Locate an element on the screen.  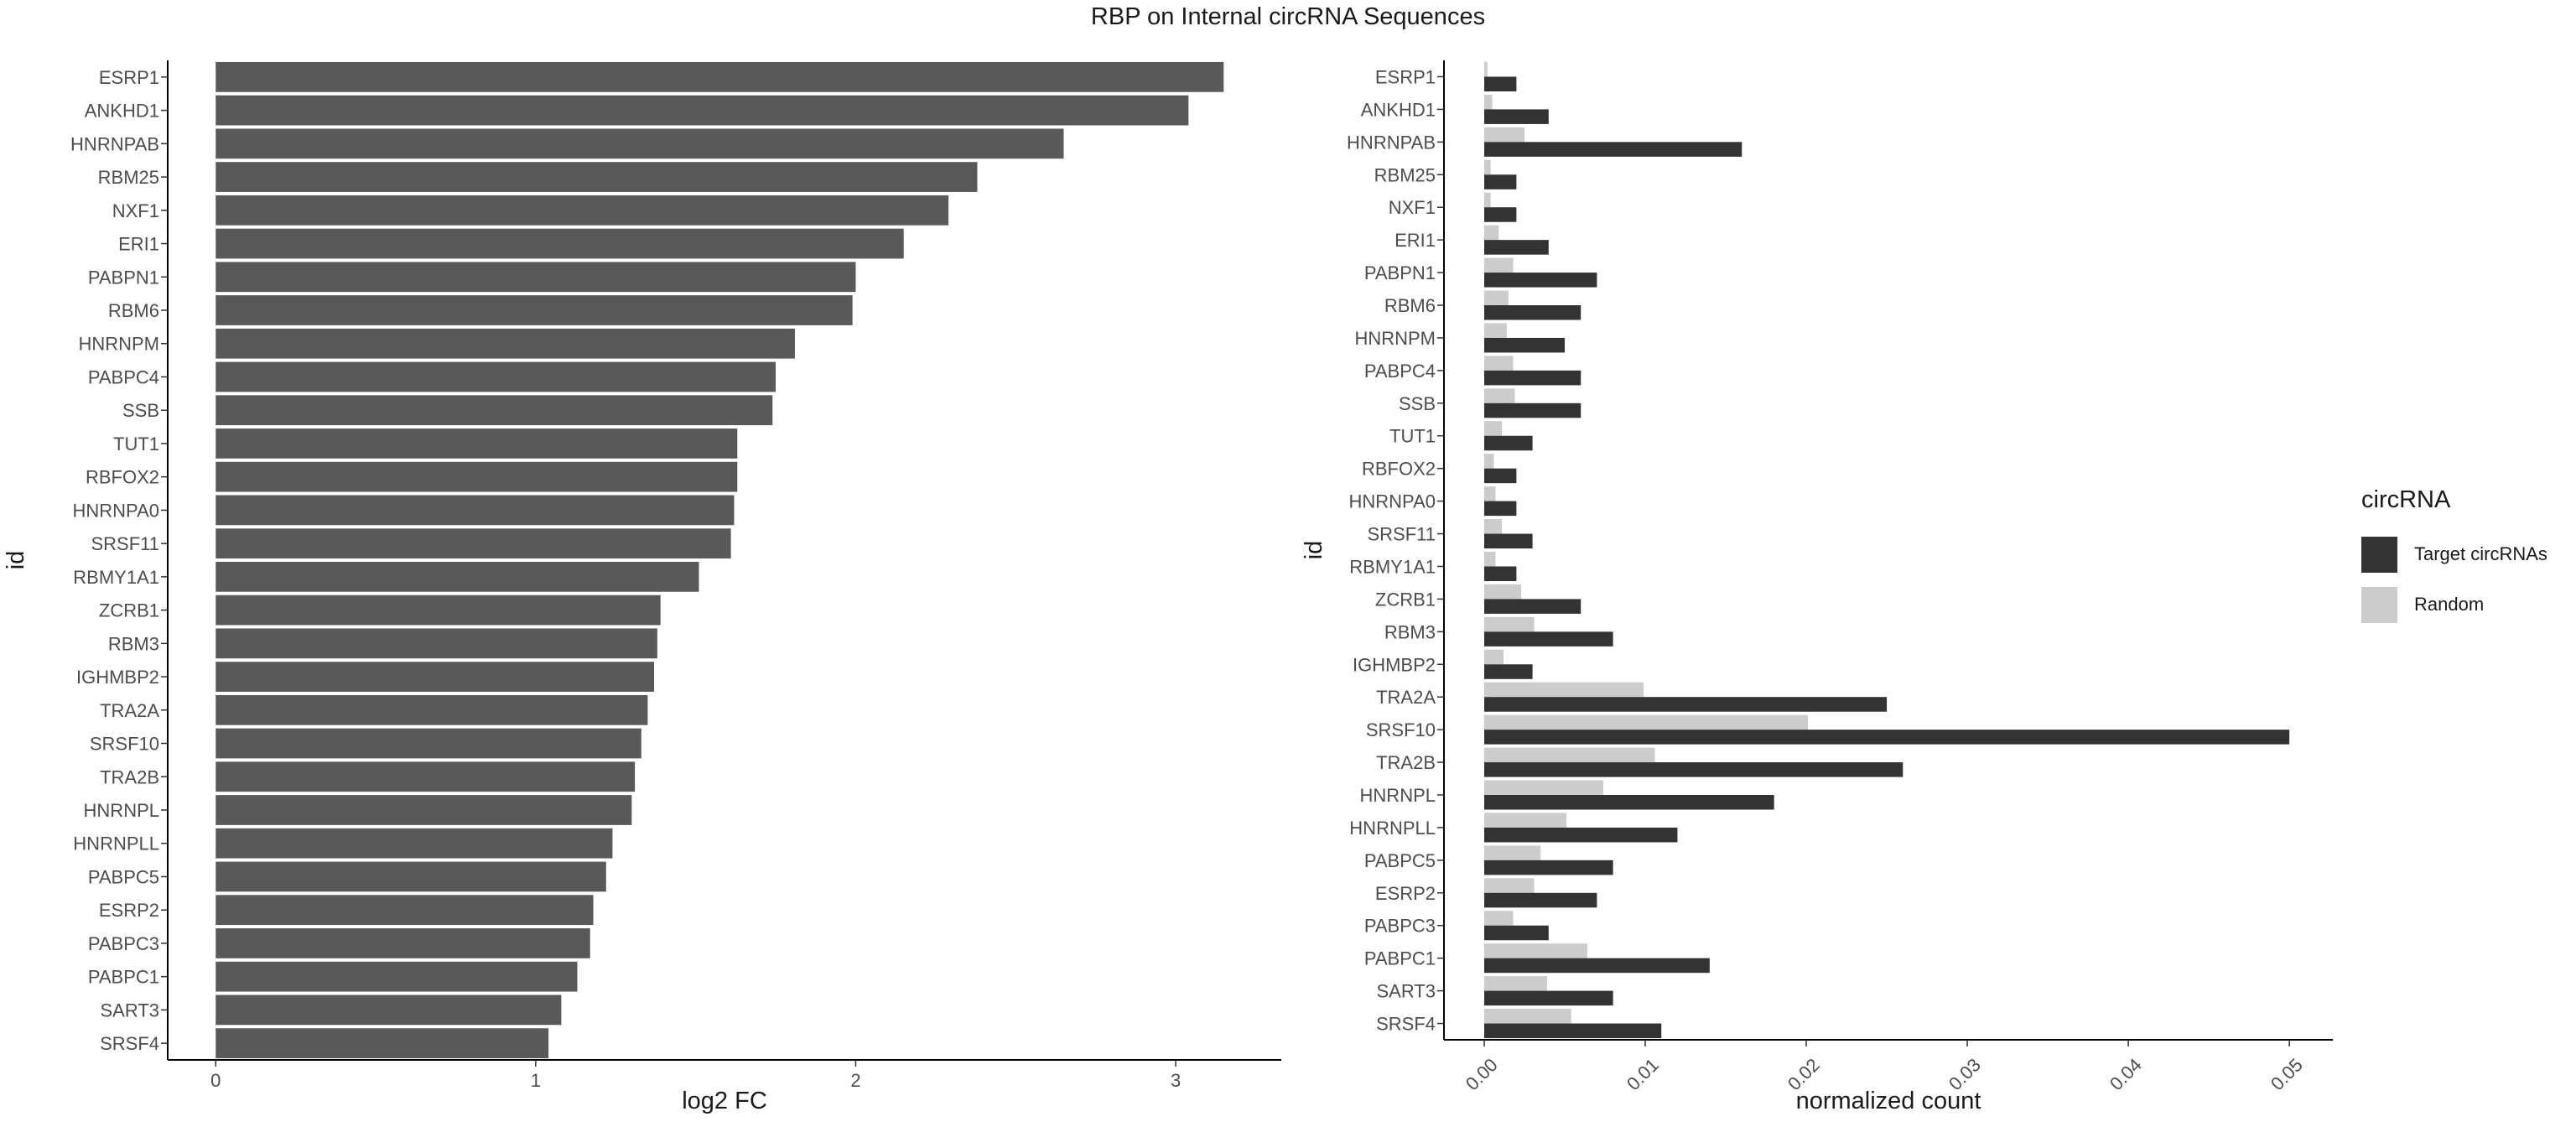
y-tick-label-hnrnpm: HNRNPM is located at coordinates (1395, 338).